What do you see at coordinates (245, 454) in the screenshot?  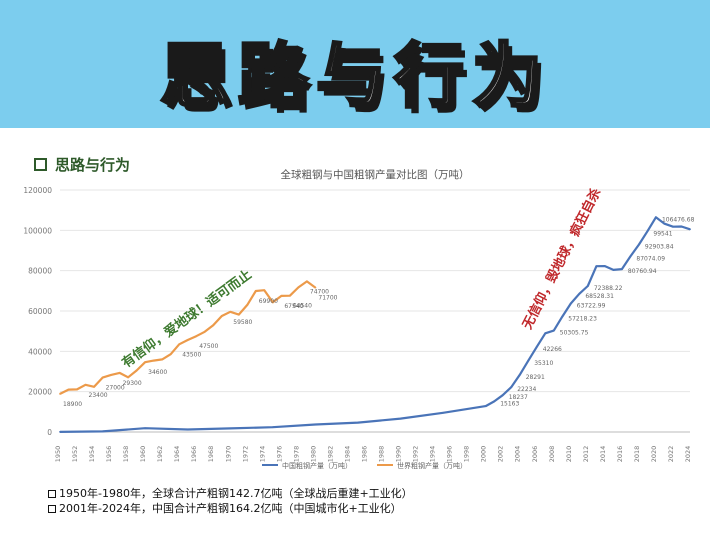 I see `x-tick-label: 1972` at bounding box center [245, 454].